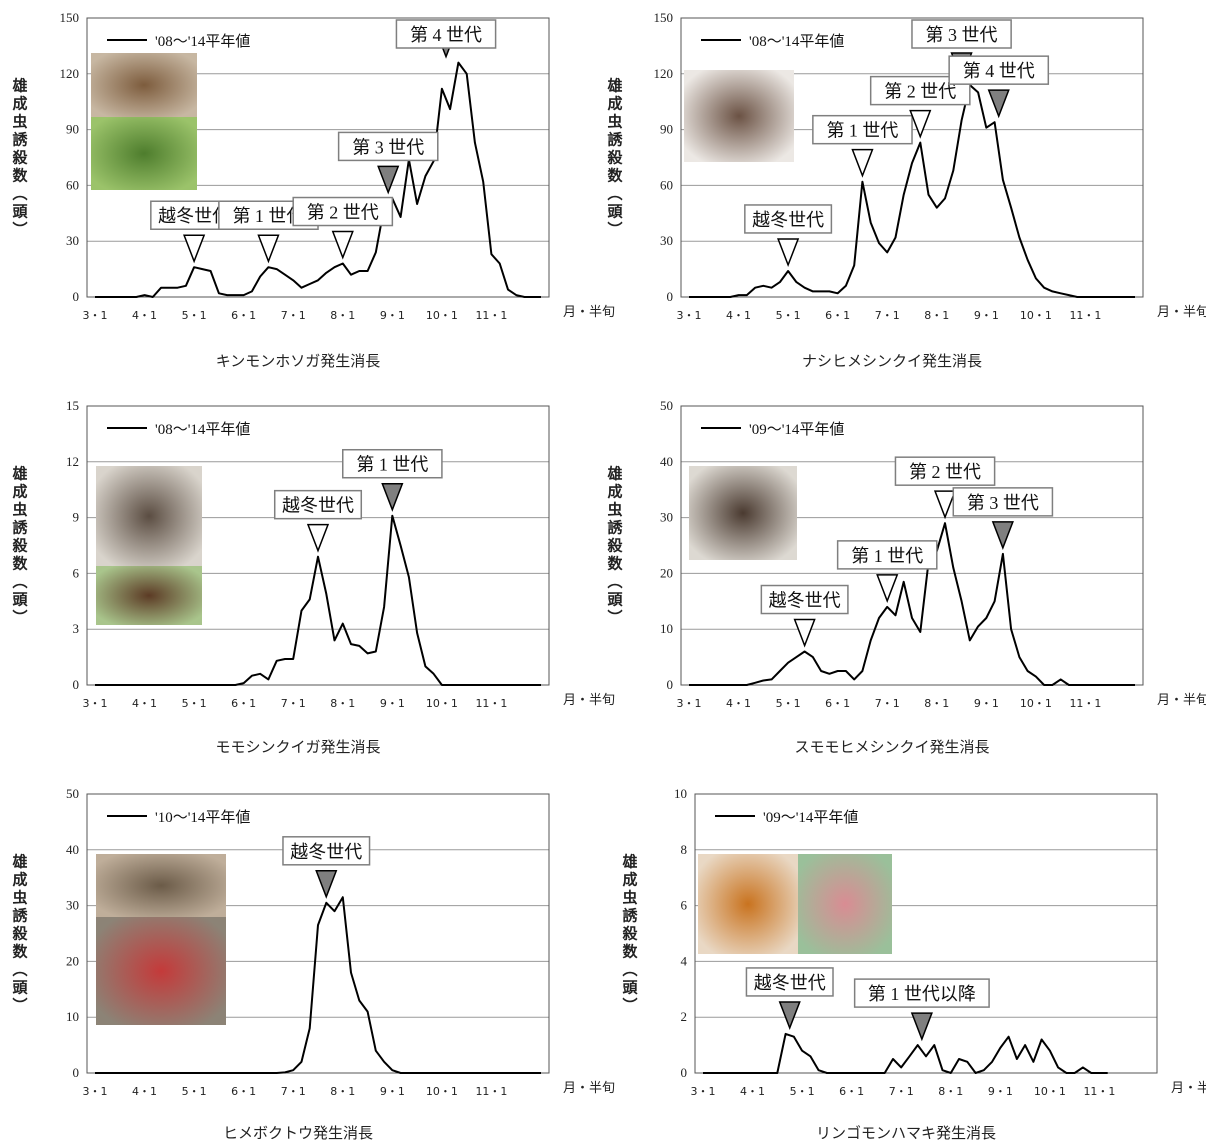 The image size is (1206, 1144). Describe the element at coordinates (297, 747) in the screenshot. I see `chart-title: モモシンクイガ発生消長` at that location.